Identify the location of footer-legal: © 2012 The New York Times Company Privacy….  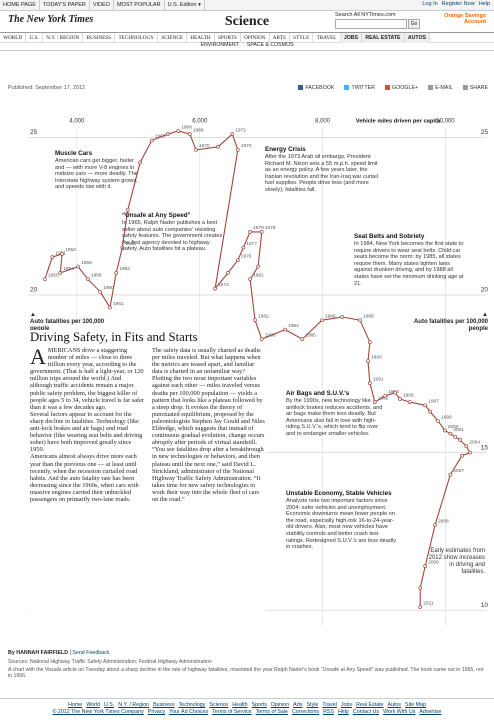
(247, 712).